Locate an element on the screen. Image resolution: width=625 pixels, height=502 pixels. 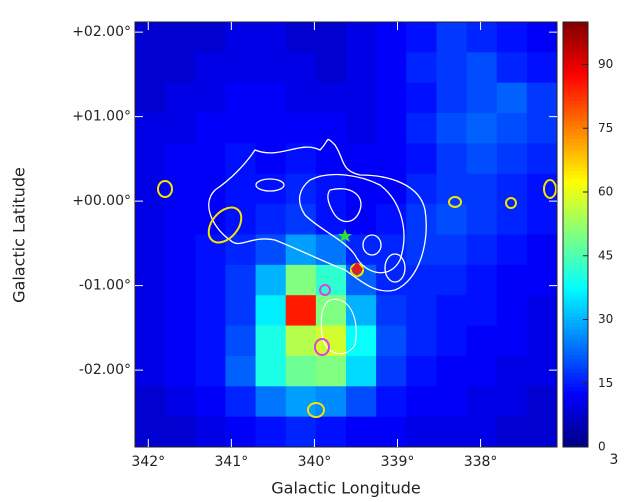
y-tick-label: -02.00° is located at coordinates (105, 370).